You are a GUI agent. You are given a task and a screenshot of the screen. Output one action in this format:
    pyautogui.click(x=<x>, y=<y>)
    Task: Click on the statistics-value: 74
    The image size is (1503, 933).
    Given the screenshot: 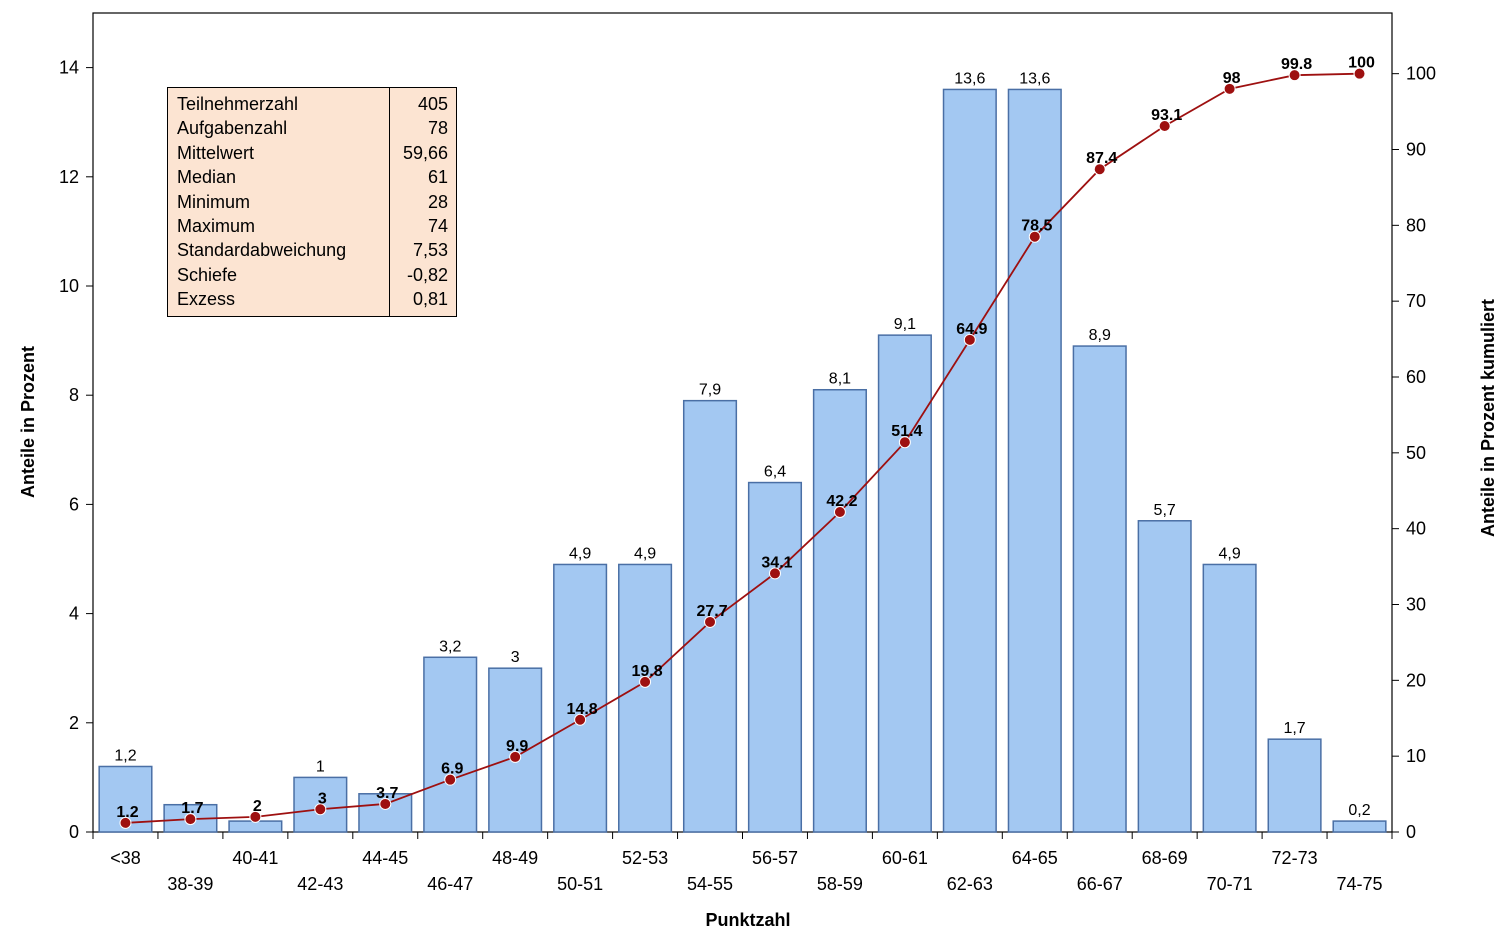 What is the action you would take?
    pyautogui.click(x=437, y=226)
    